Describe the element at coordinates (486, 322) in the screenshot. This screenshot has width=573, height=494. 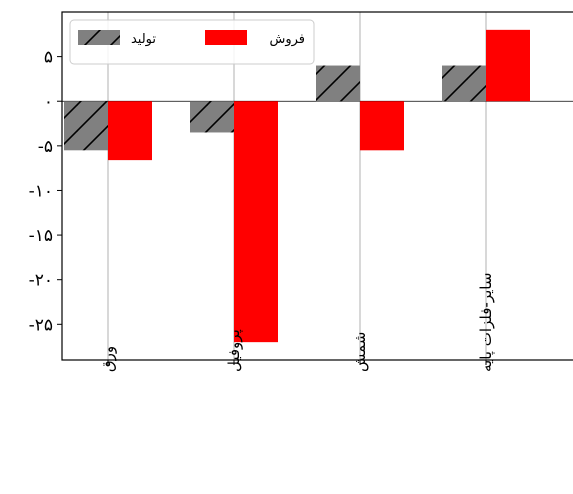
I see `x-tick-label: سایر-فلزات پایه` at that location.